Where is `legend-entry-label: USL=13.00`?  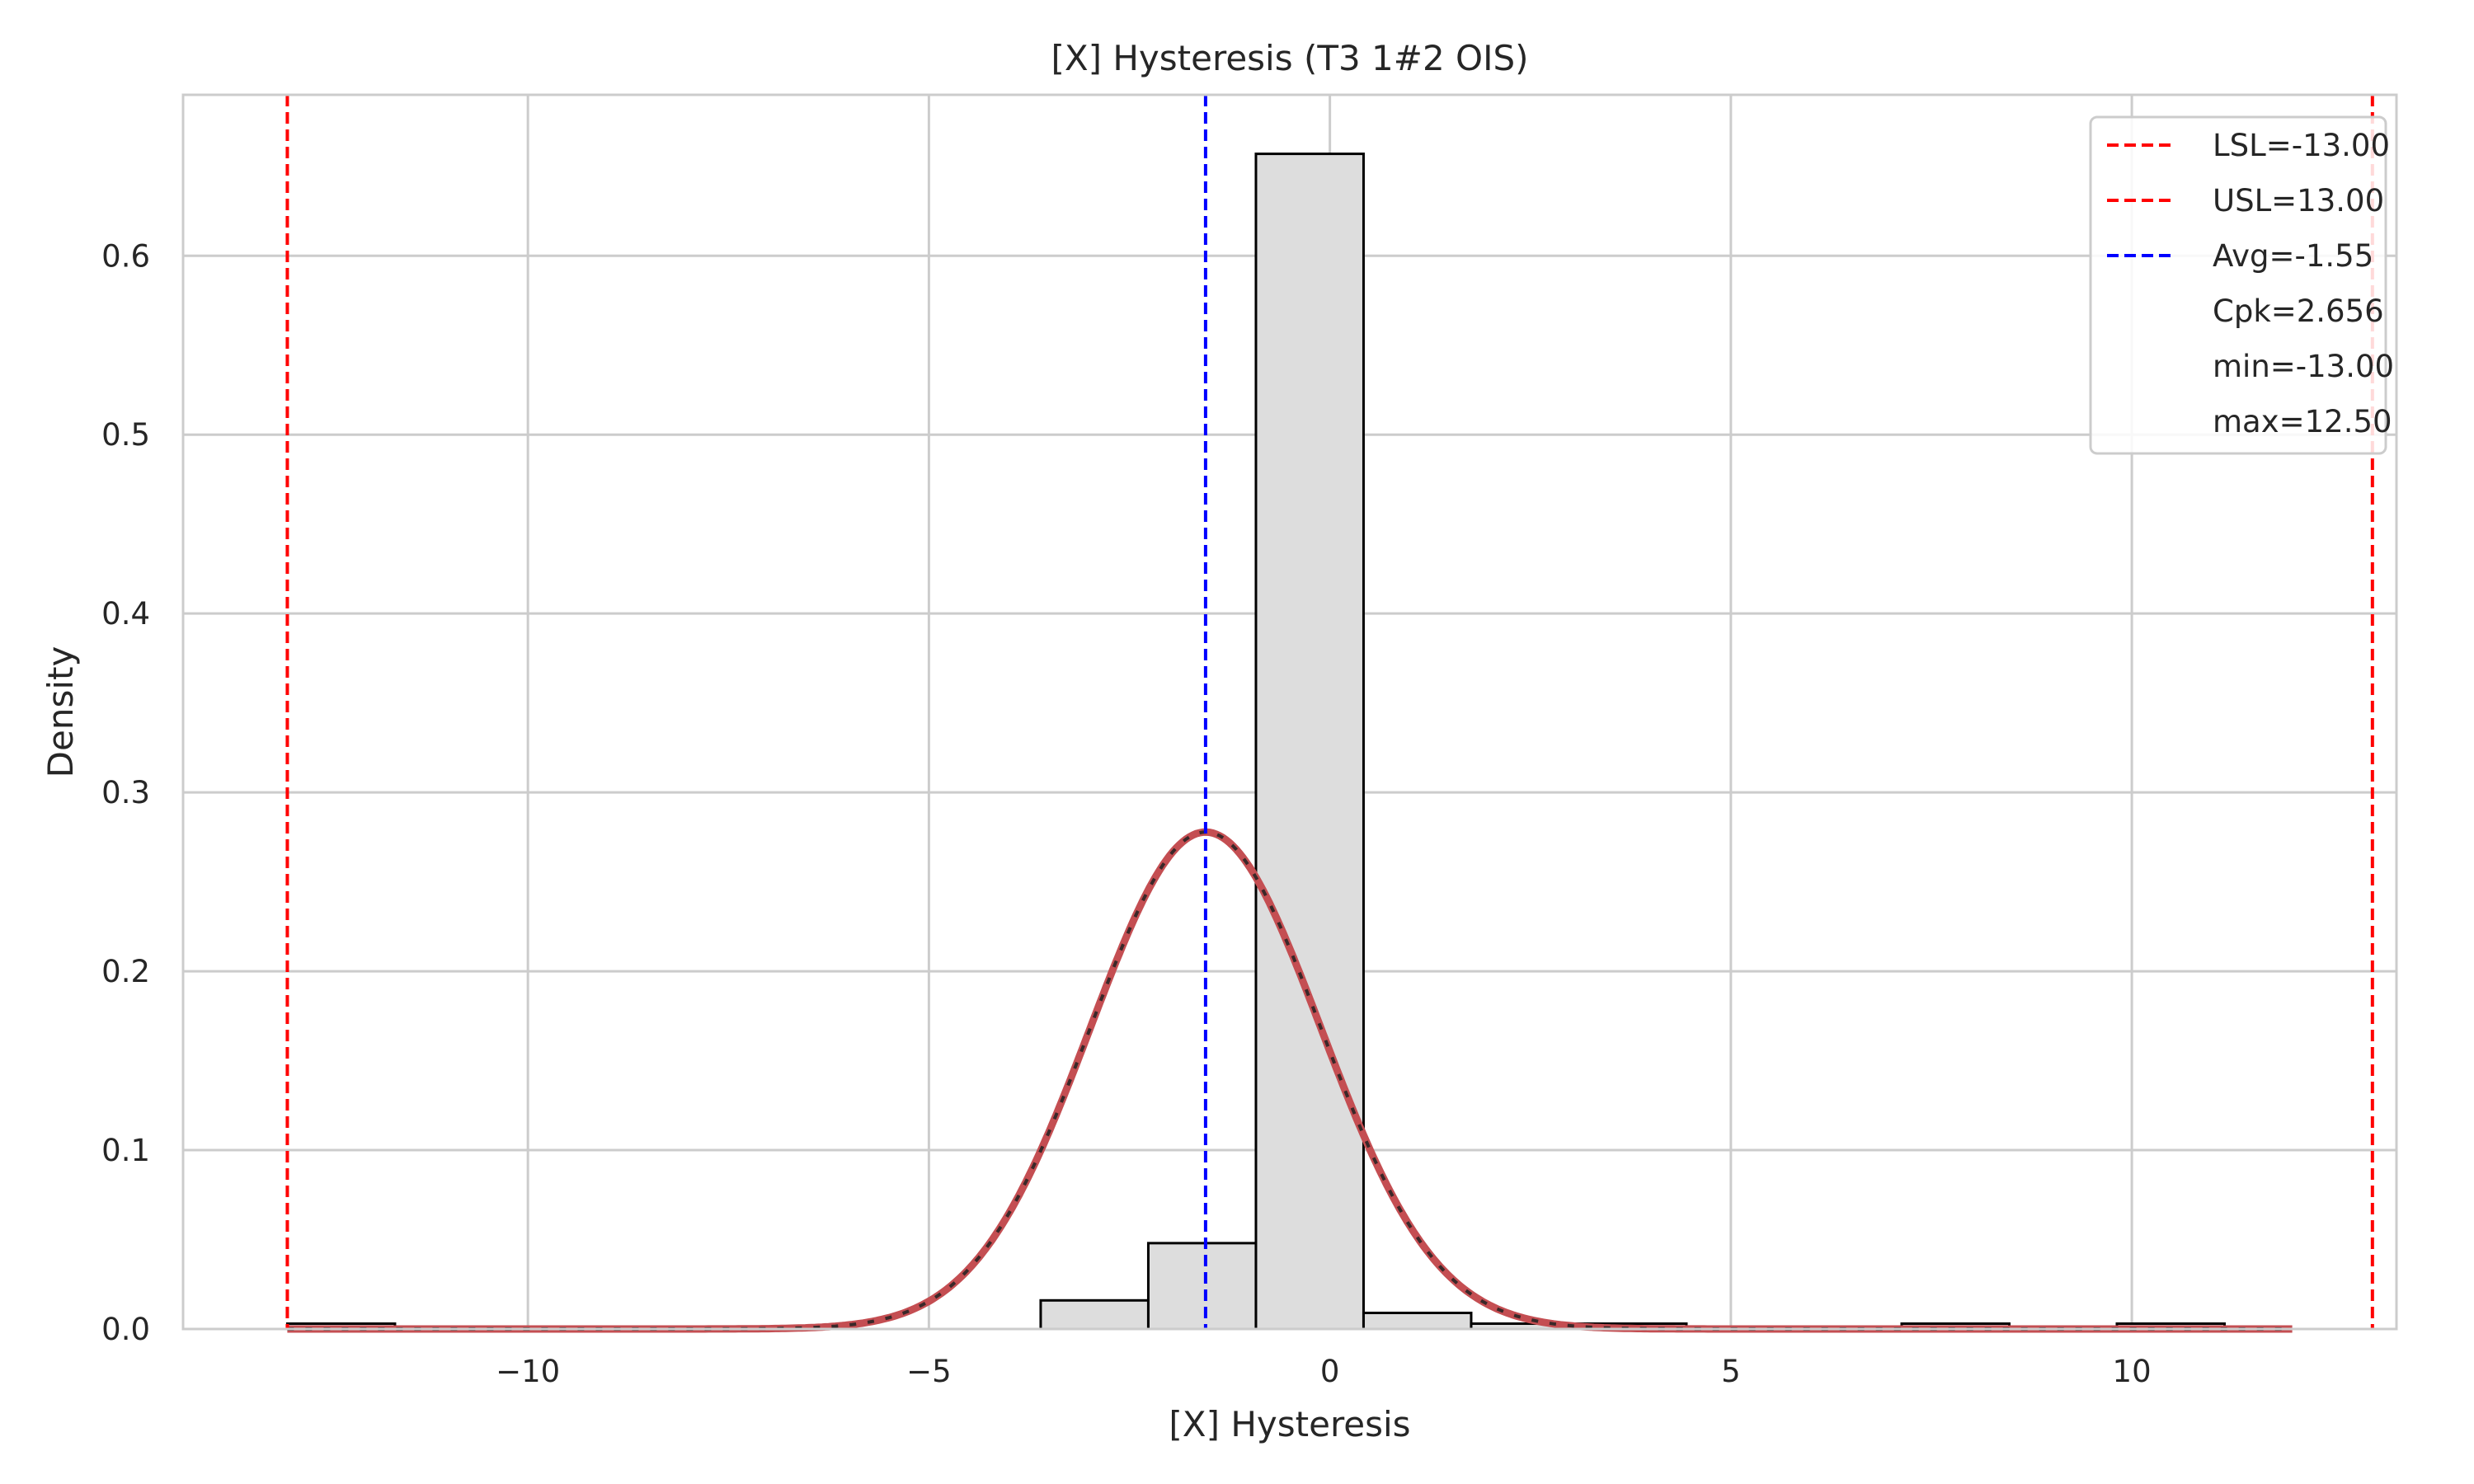 legend-entry-label: USL=13.00 is located at coordinates (2298, 200).